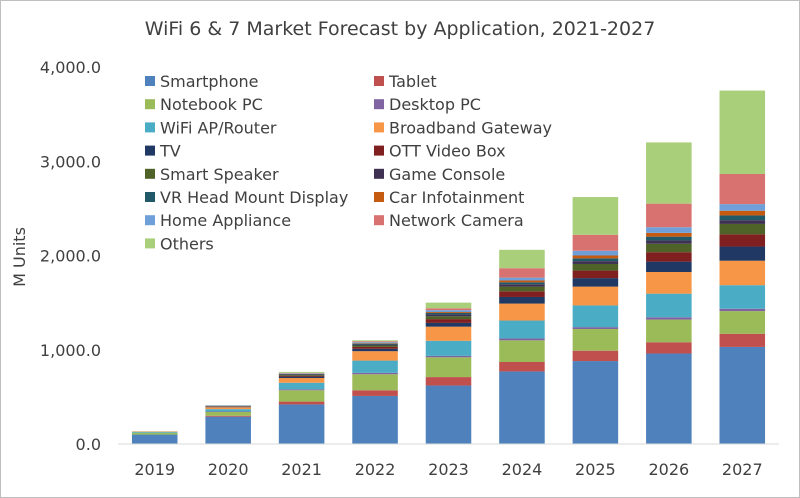 Image resolution: width=800 pixels, height=498 pixels. What do you see at coordinates (412, 81) in the screenshot?
I see `legend-label-tablet: Tablet` at bounding box center [412, 81].